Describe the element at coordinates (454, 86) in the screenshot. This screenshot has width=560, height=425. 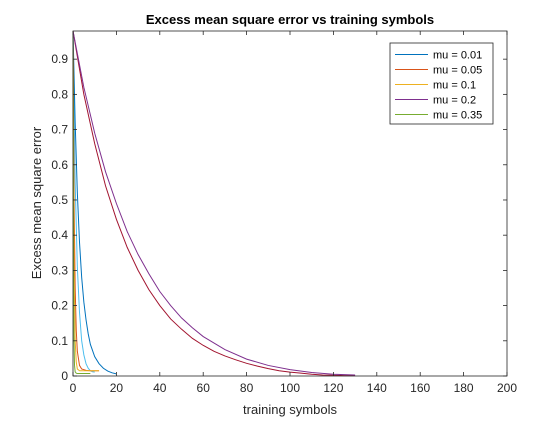
I see `legend-label: mu = 0.1` at that location.